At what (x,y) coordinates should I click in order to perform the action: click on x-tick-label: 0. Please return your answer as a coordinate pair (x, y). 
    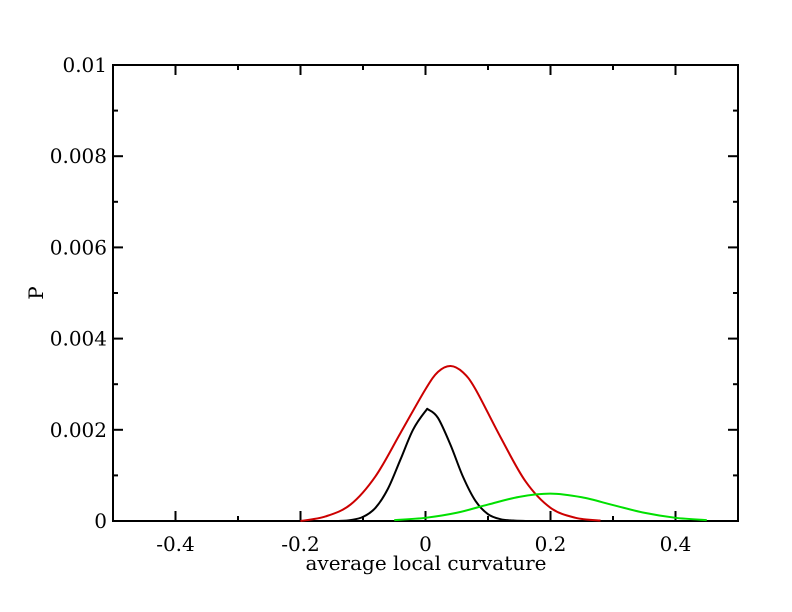
    Looking at the image, I should click on (425, 544).